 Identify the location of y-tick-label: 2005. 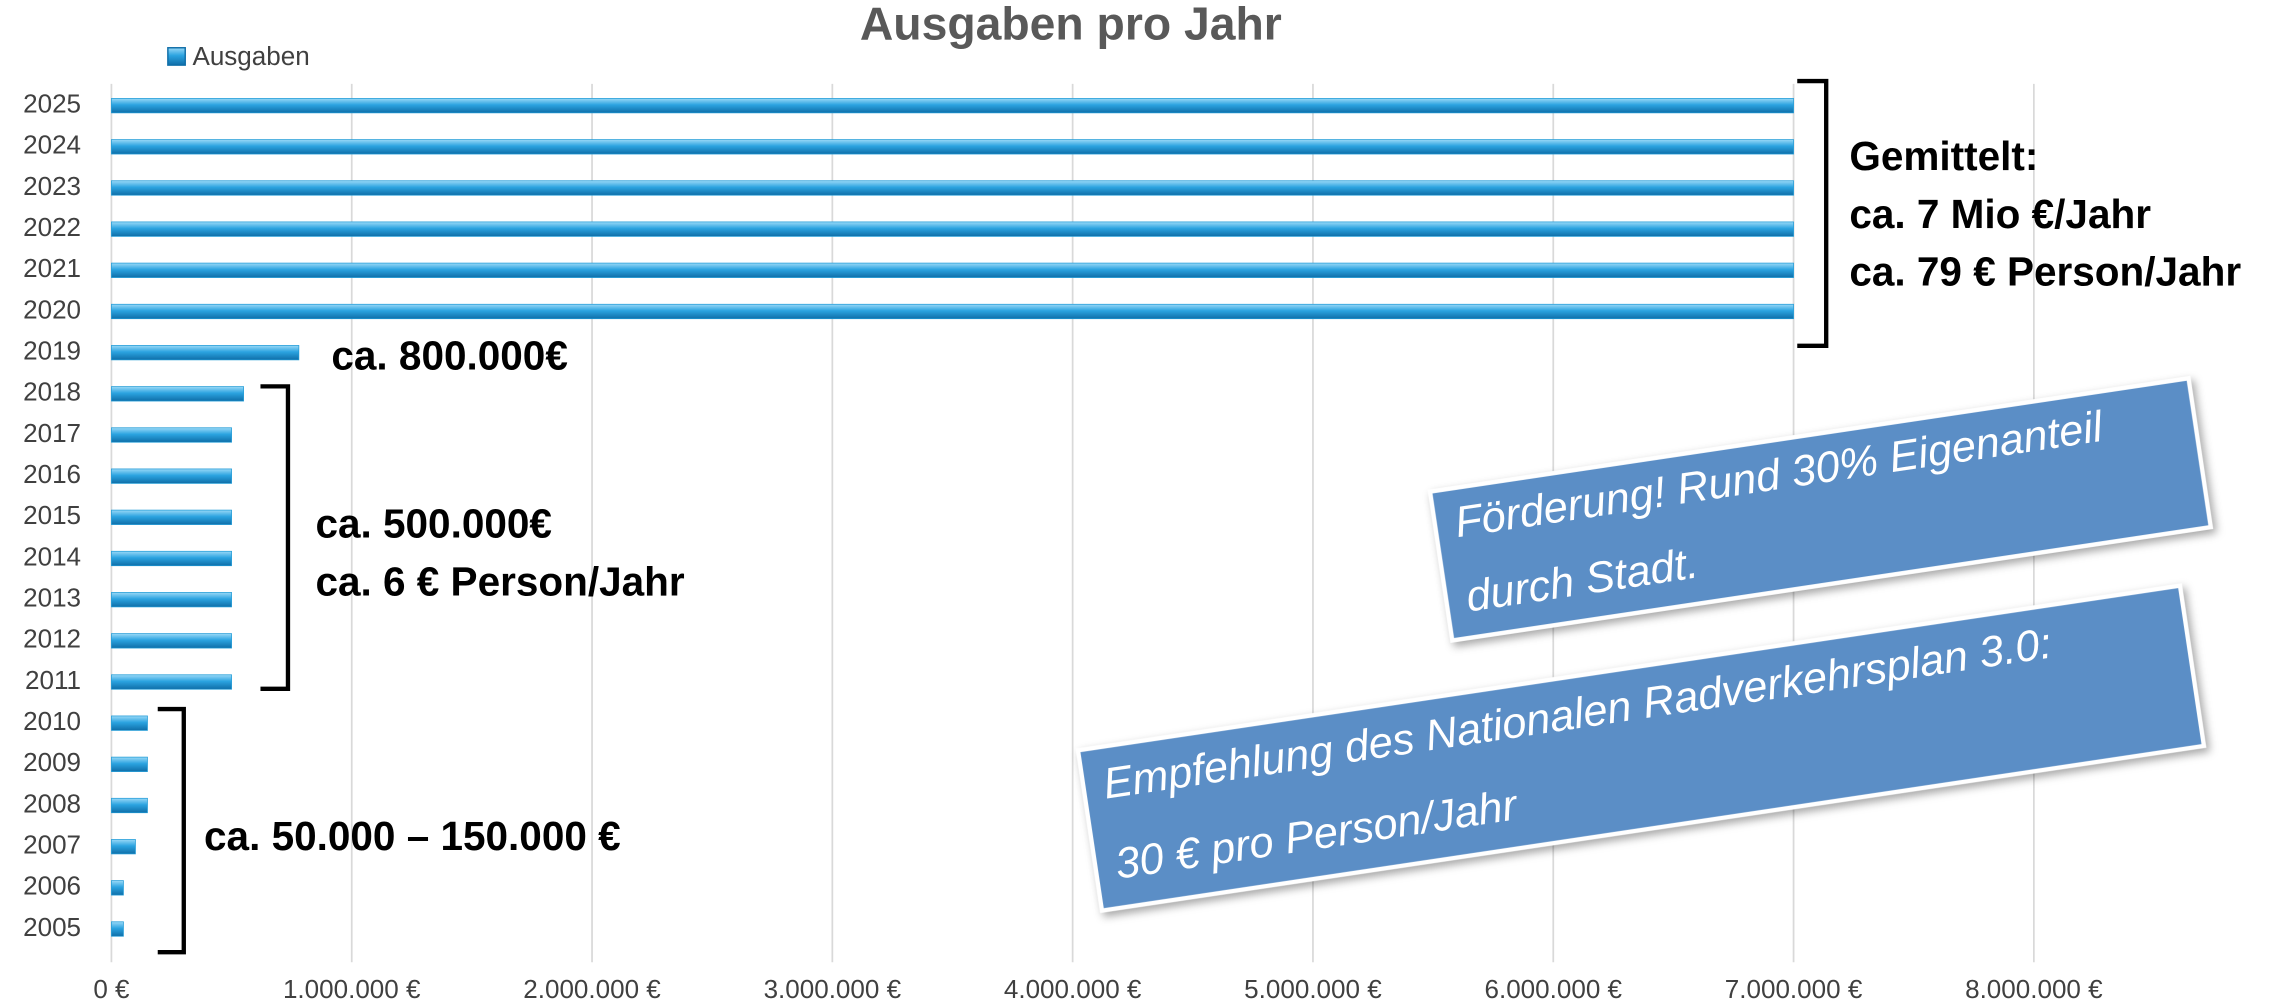
(52, 927).